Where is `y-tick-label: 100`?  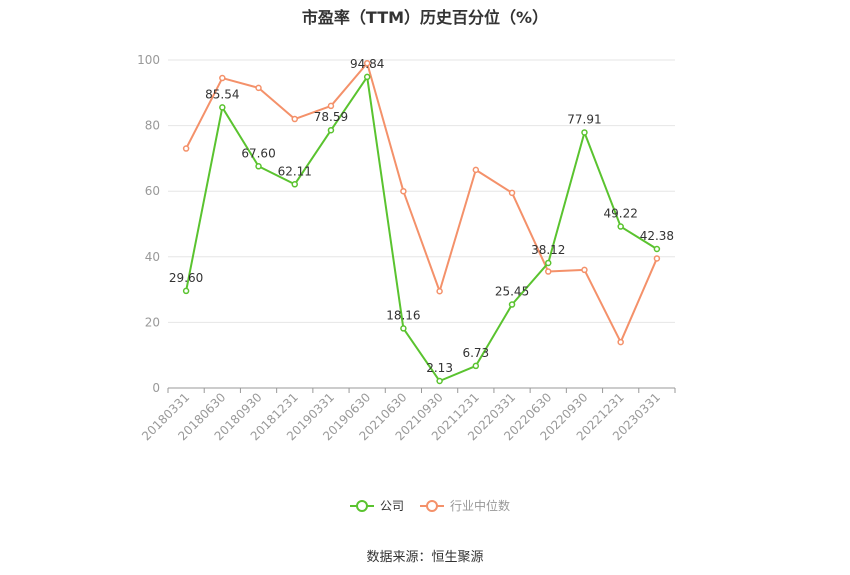
y-tick-label: 100 is located at coordinates (148, 60).